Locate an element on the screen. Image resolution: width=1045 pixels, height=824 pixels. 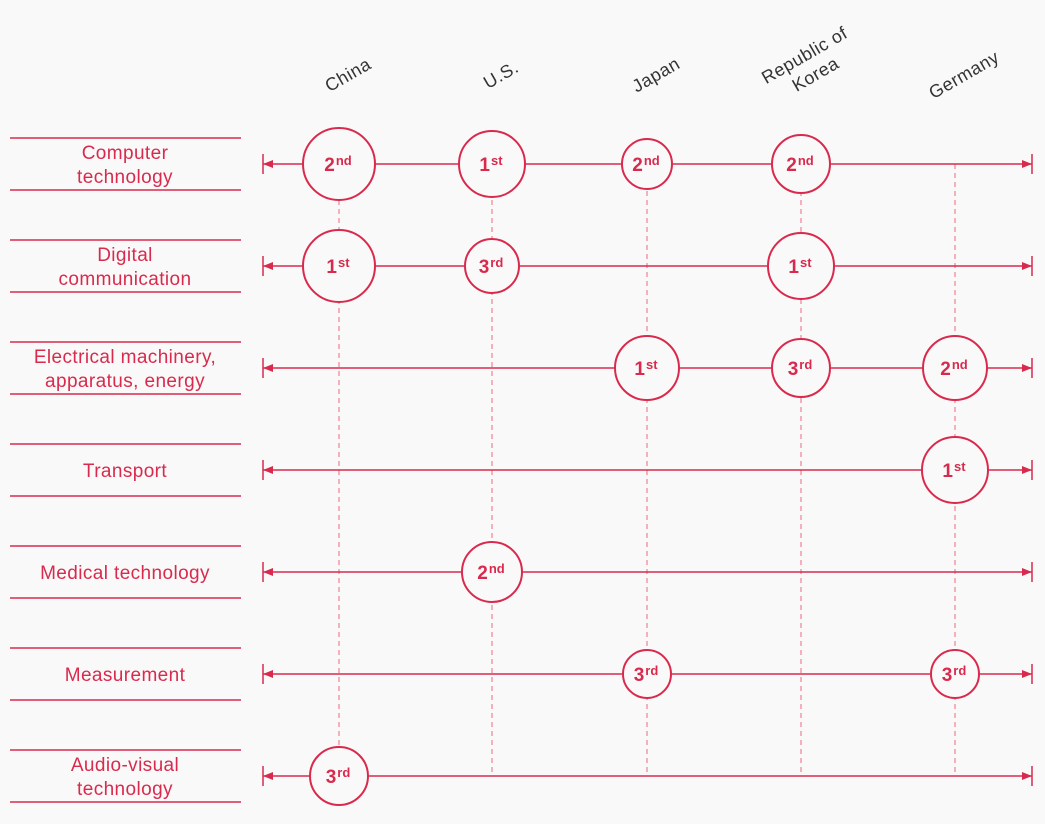
row-label: Computer is located at coordinates (125, 153).